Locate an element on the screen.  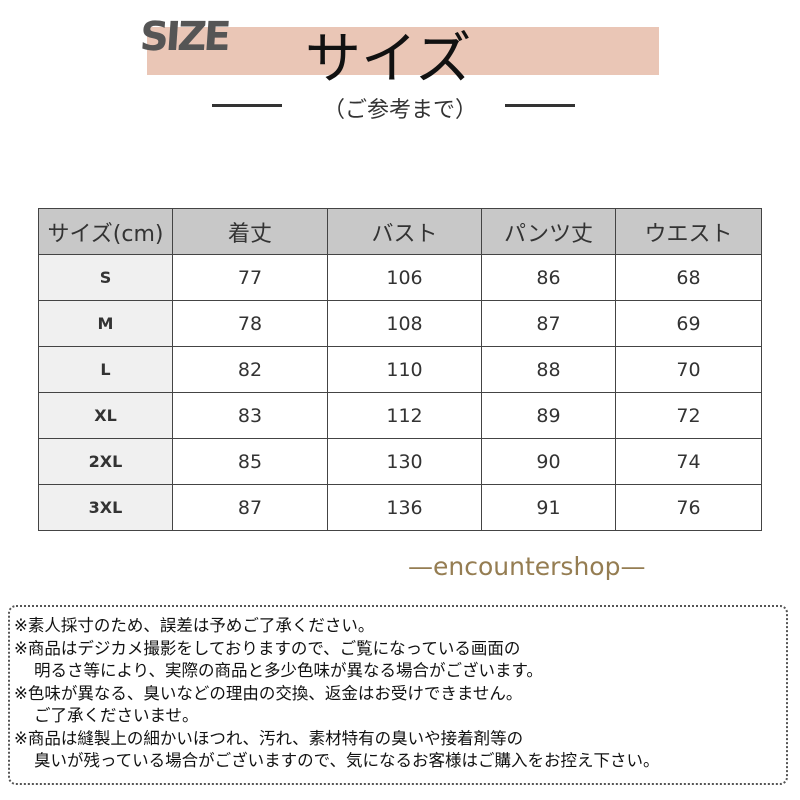
table-cell: 85 is located at coordinates (250, 461).